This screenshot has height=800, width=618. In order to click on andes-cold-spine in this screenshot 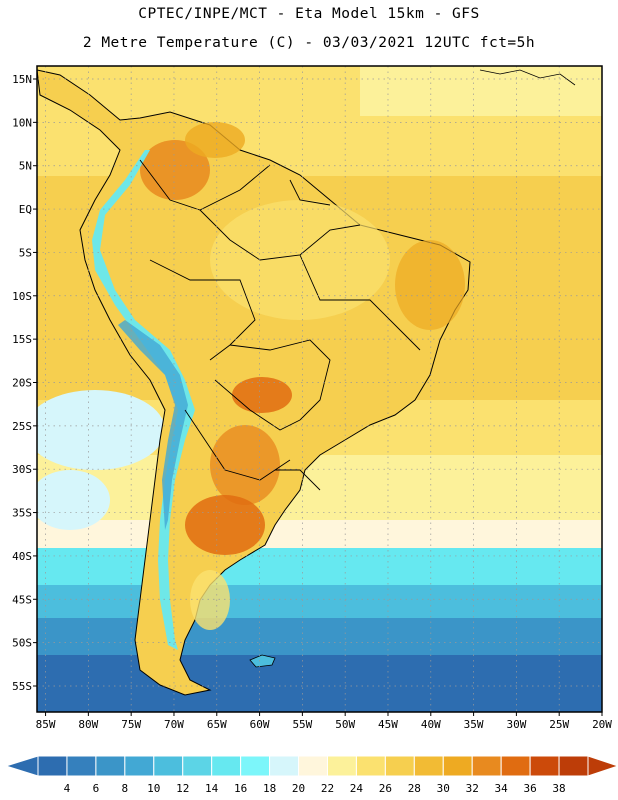, I will do `click(143, 400)`.